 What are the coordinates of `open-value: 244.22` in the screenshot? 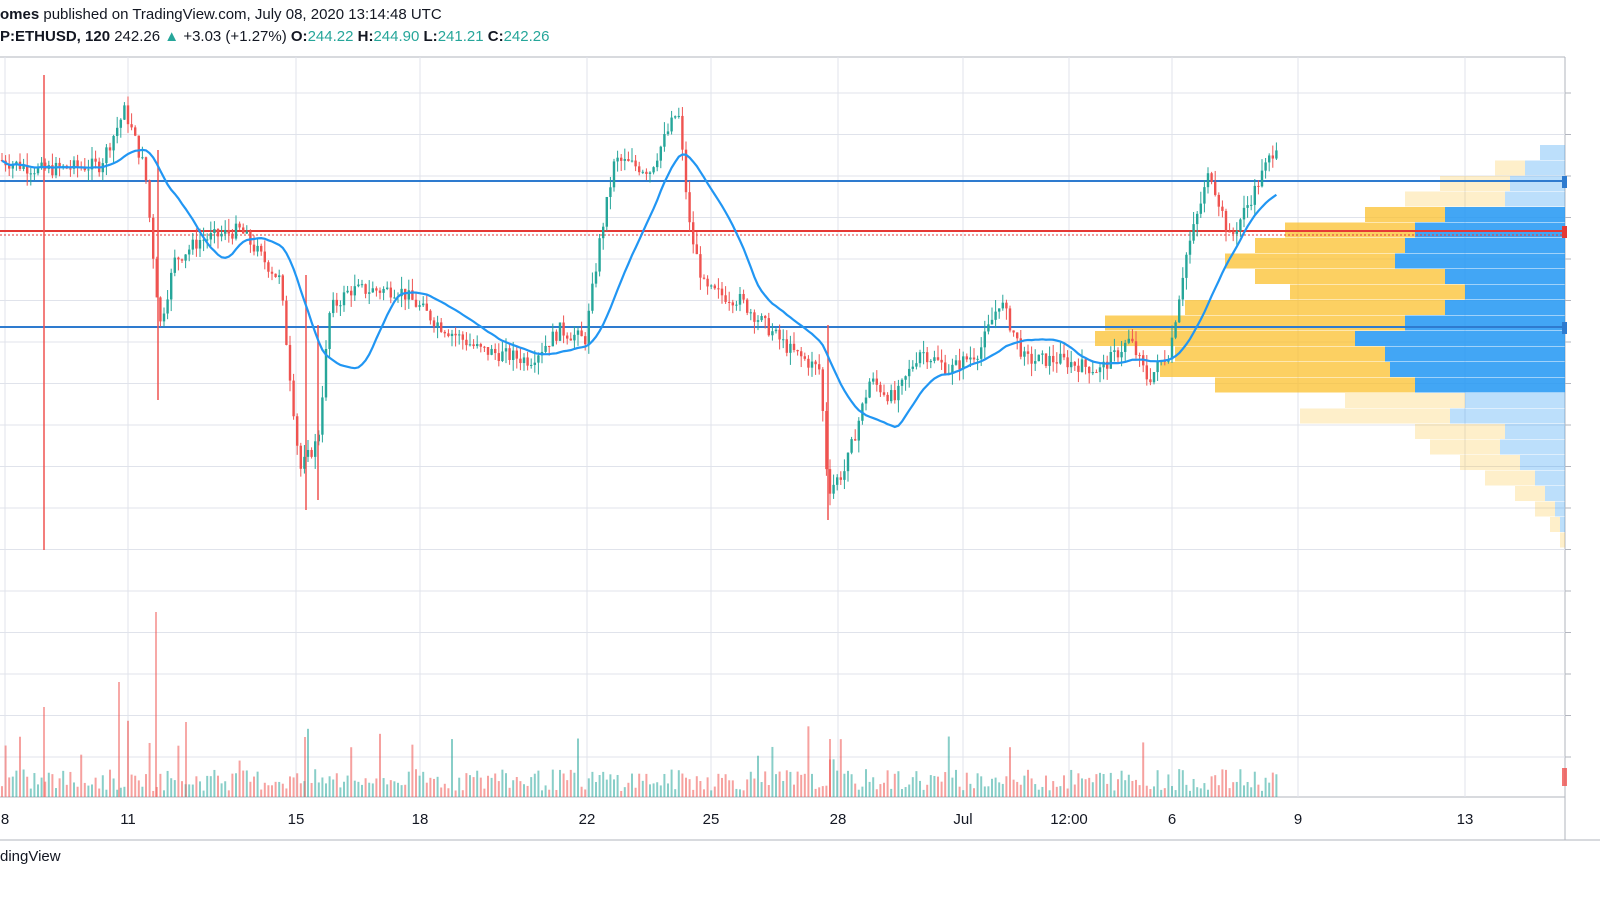 It's located at (330, 36).